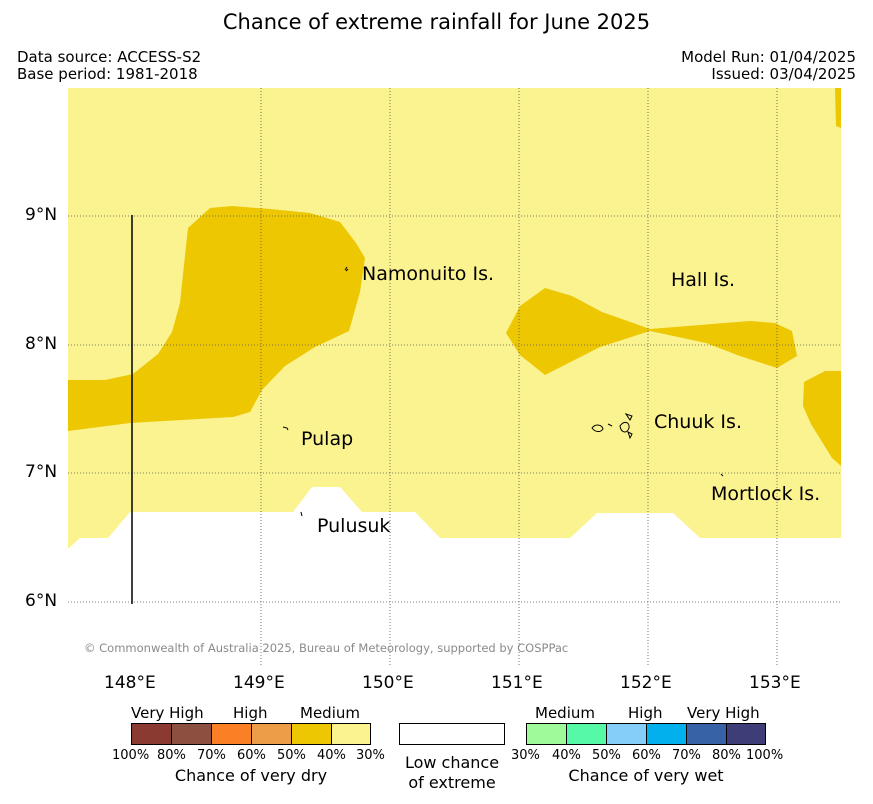 Image resolution: width=873 pixels, height=804 pixels. I want to click on island-label-namonuito: Namonuito Is., so click(428, 274).